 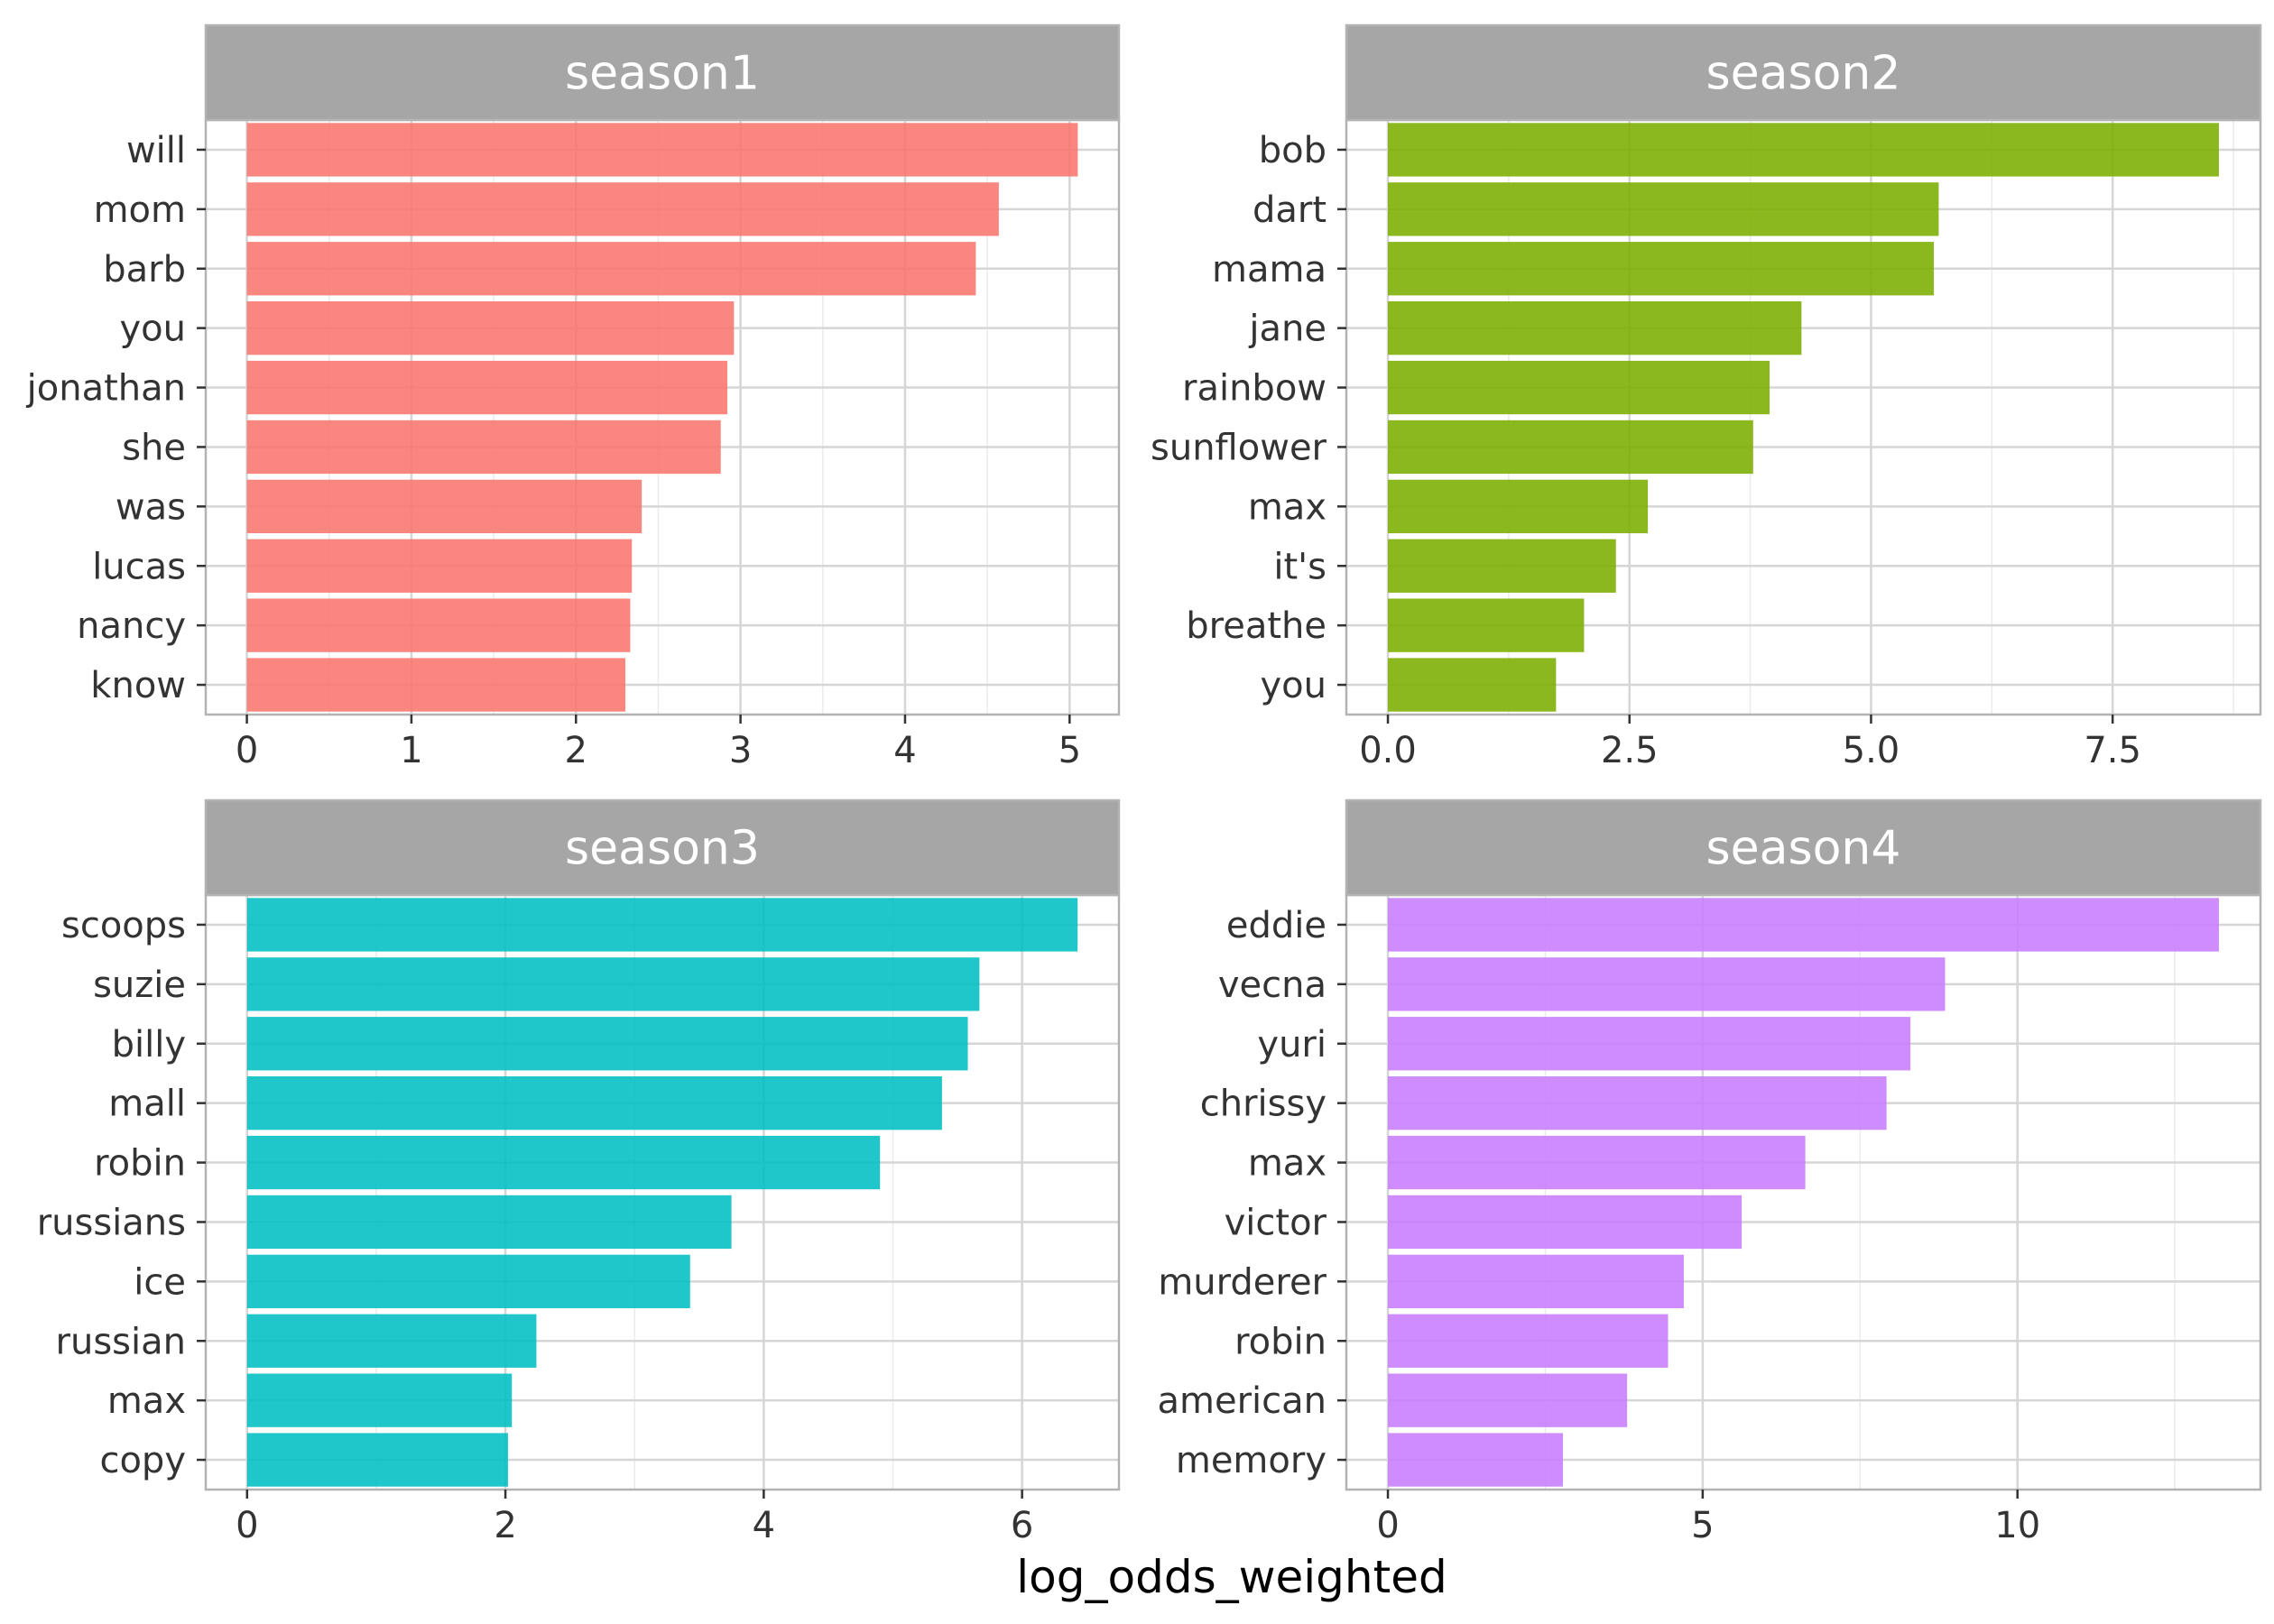 What do you see at coordinates (1486, 625) in the screenshot?
I see `bar-breathe` at bounding box center [1486, 625].